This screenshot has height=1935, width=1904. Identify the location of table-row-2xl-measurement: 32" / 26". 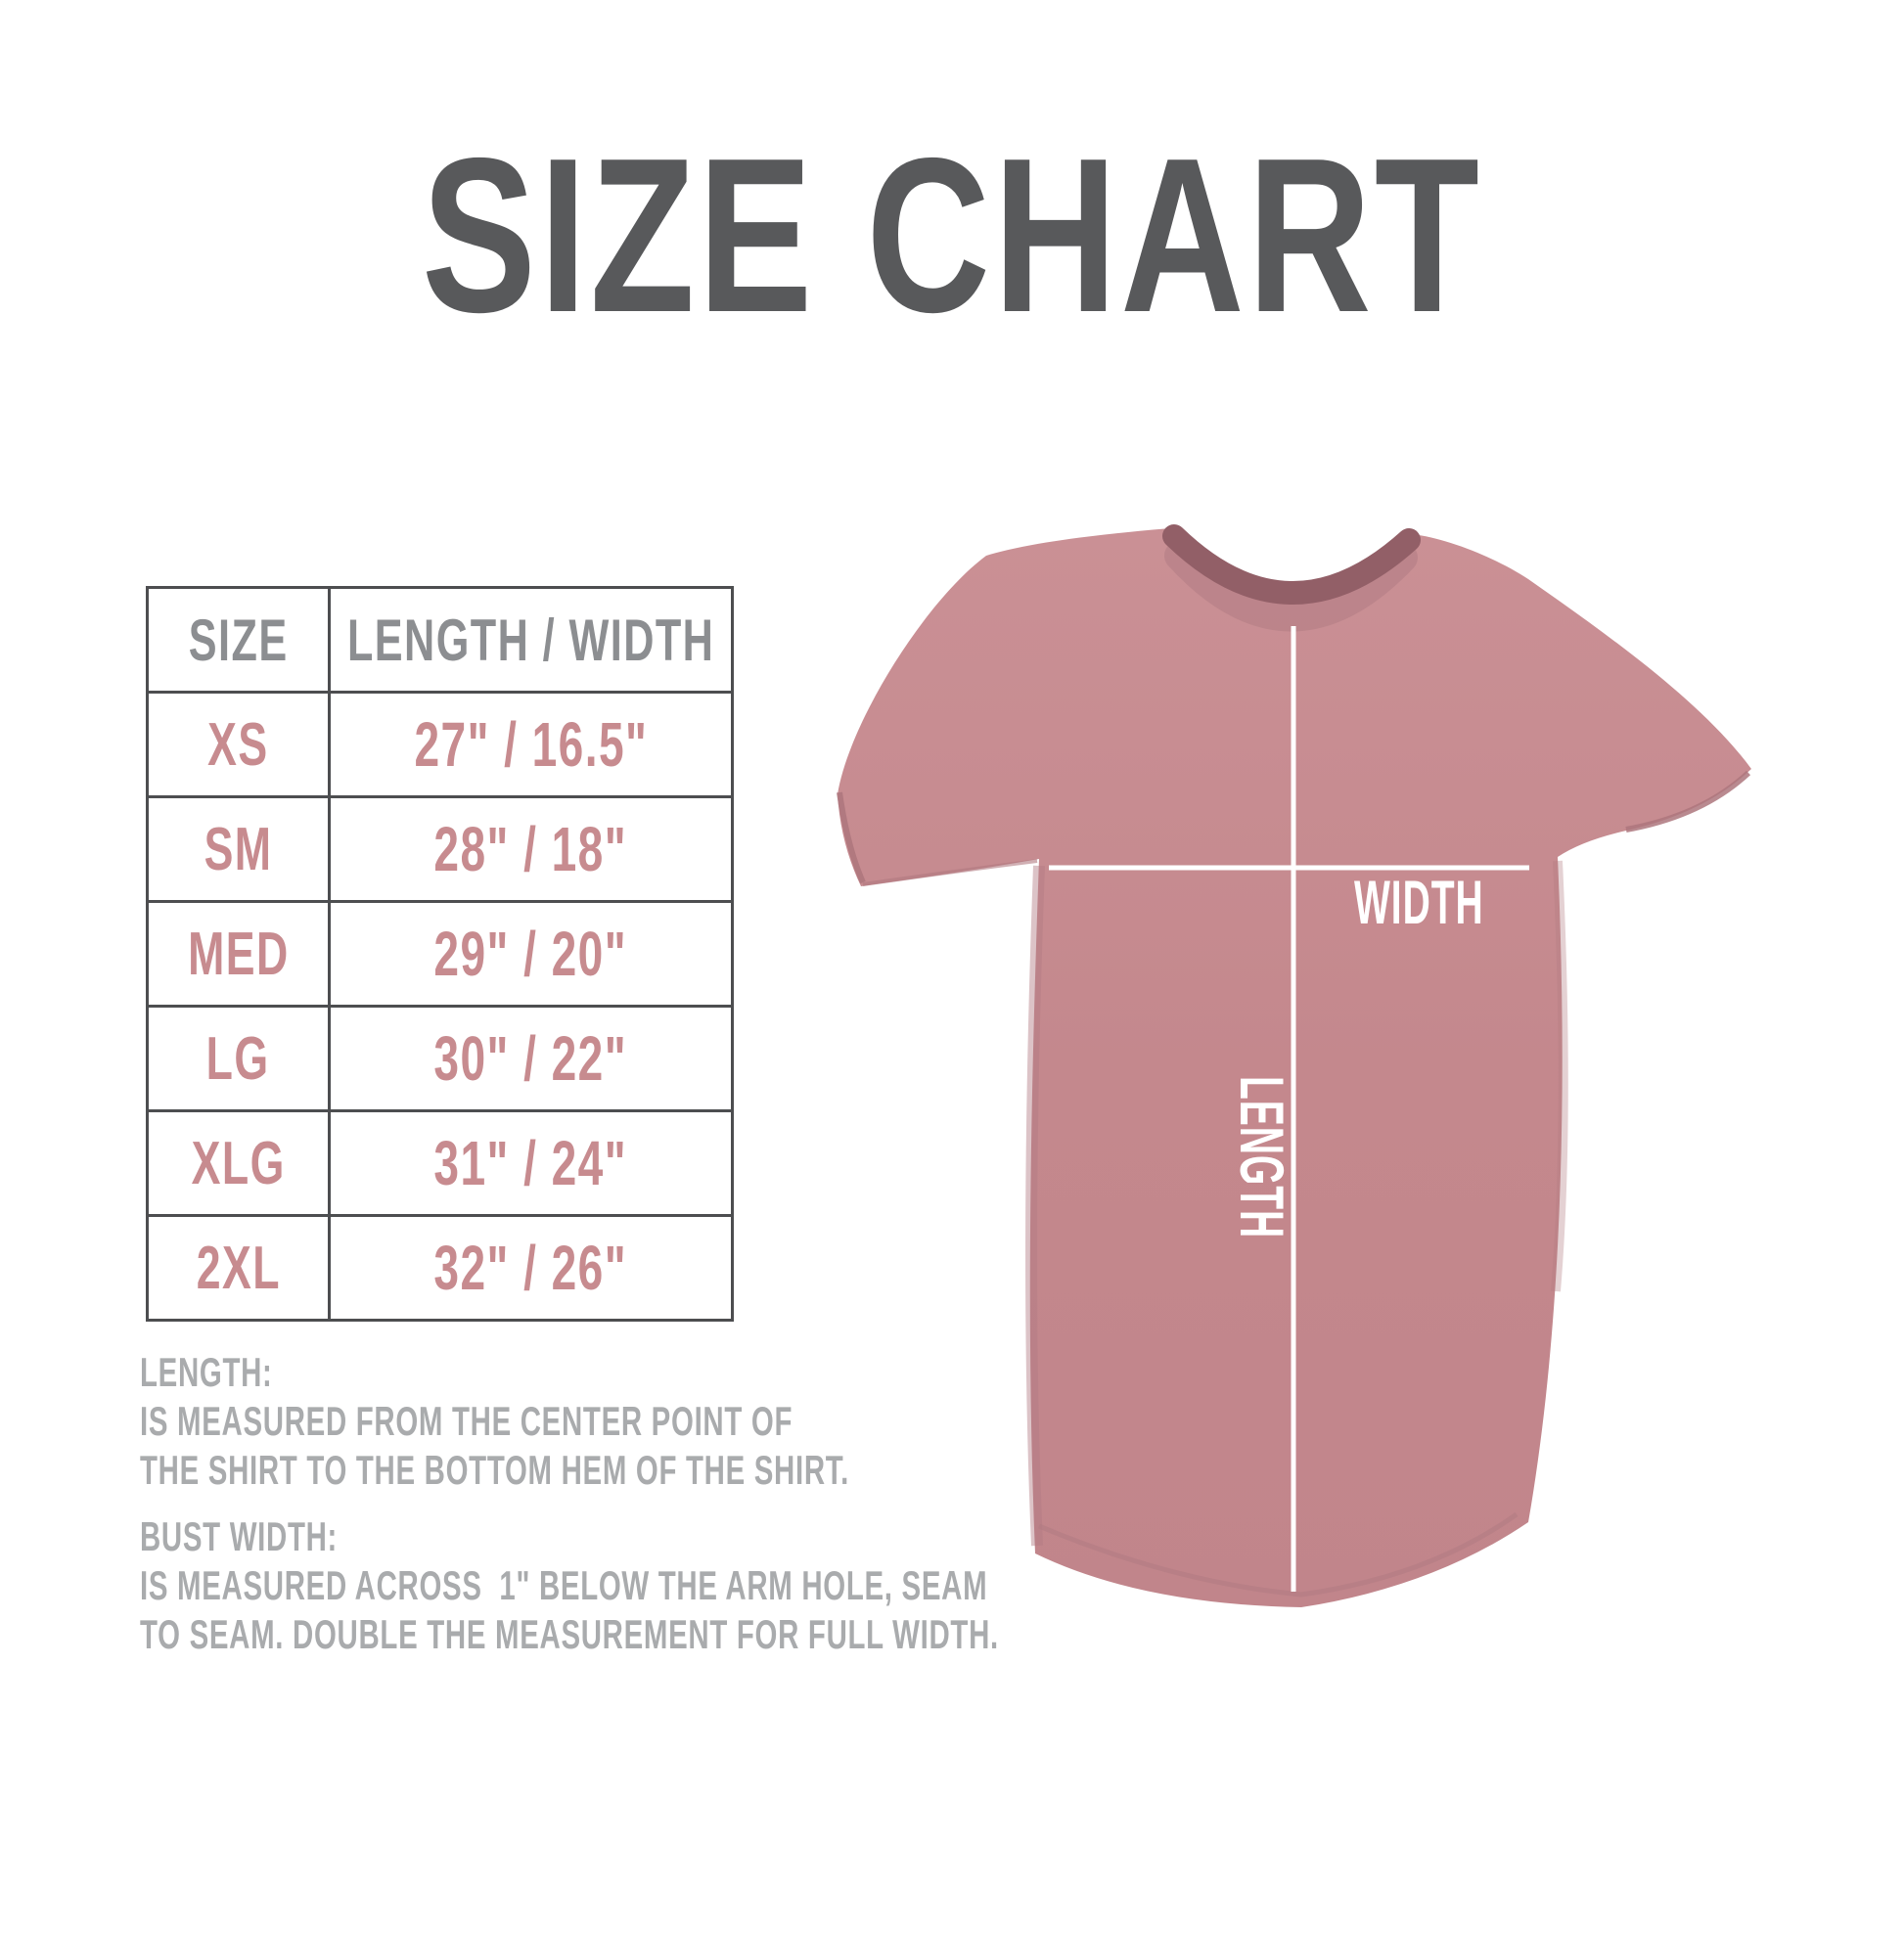
(531, 1268).